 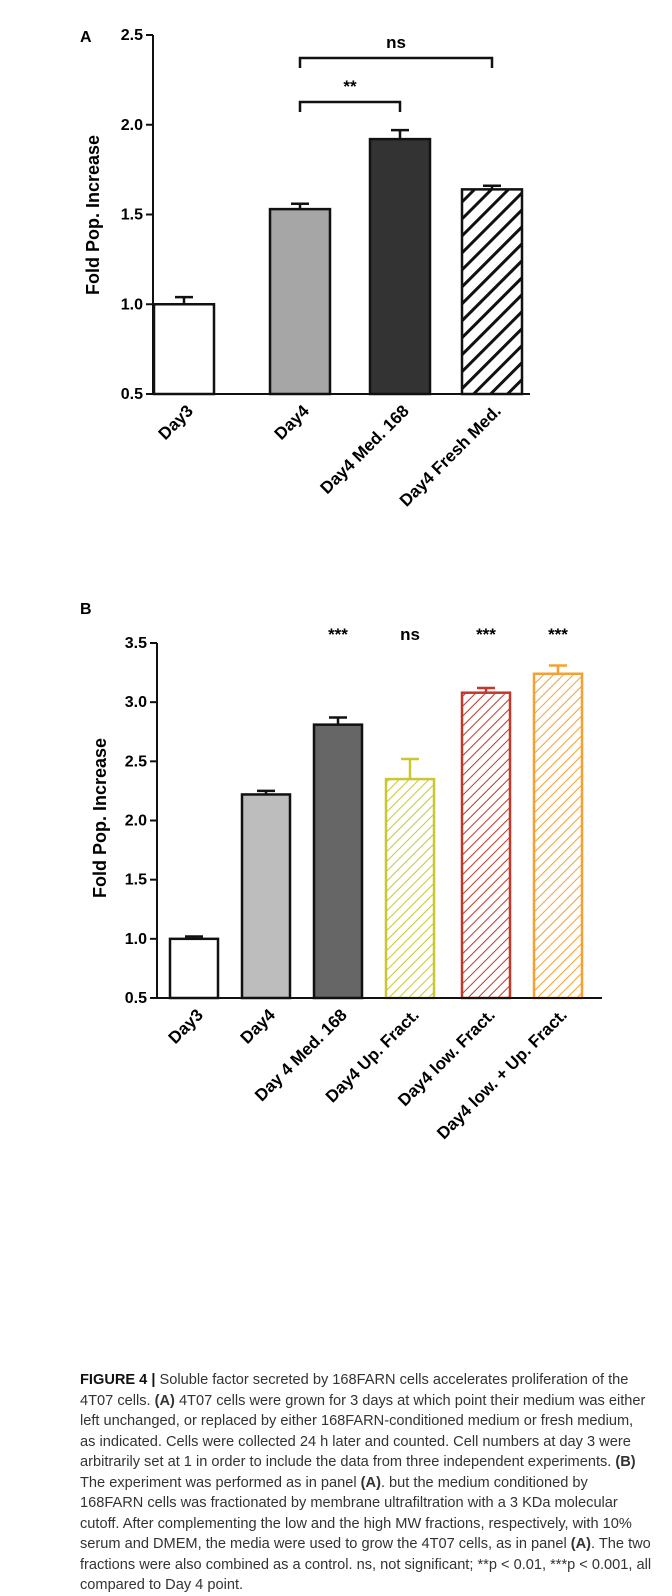 I want to click on x-tick-label: Day4 Med. 168, so click(x=365, y=449).